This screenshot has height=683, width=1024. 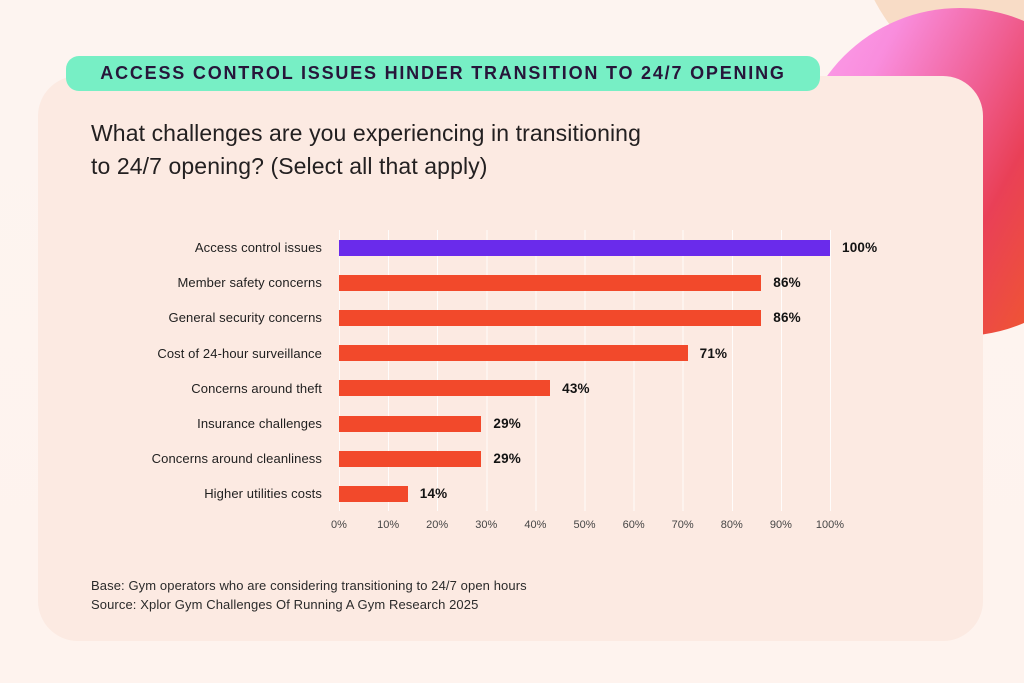 I want to click on bar-row: Cost of 24-hour surveillance 71%, so click(x=521, y=353).